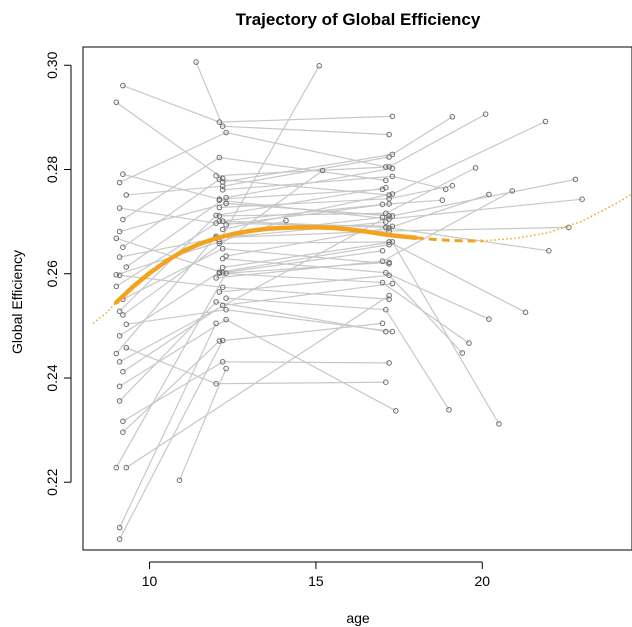 Image resolution: width=632 pixels, height=627 pixels. Describe the element at coordinates (358, 618) in the screenshot. I see `x-axis-label: age` at that location.